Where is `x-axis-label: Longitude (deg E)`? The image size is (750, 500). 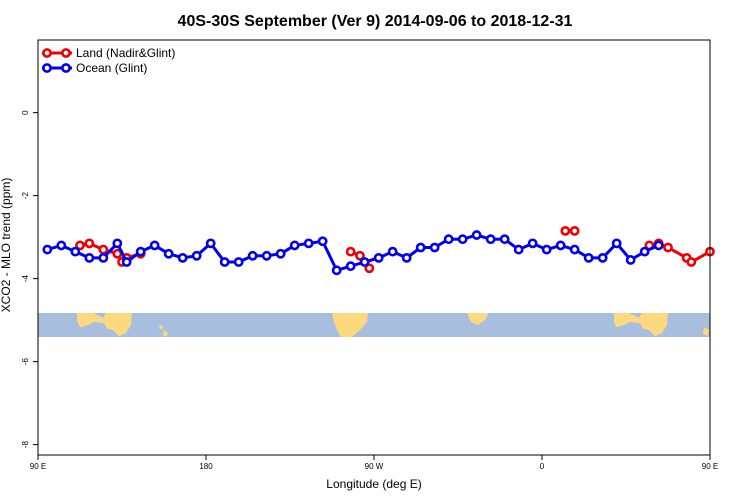 x-axis-label: Longitude (deg E) is located at coordinates (373, 484).